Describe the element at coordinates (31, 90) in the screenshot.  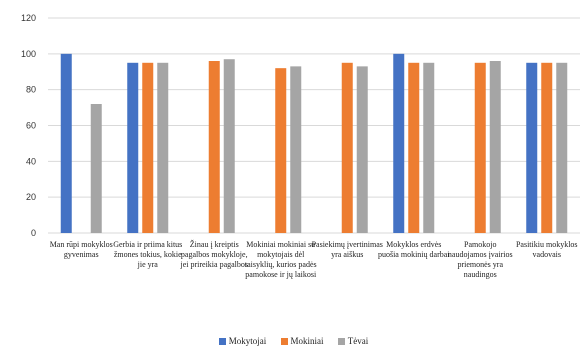
I see `y-tick-label-4: 80` at that location.